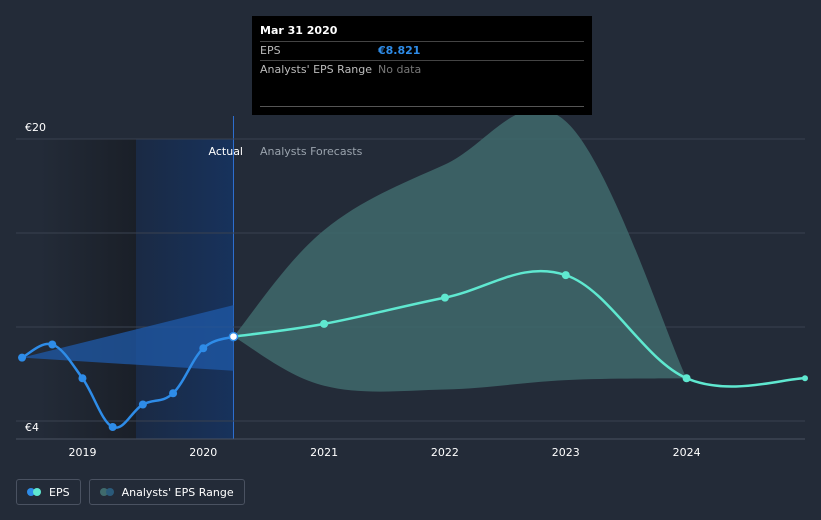  What do you see at coordinates (422, 106) in the screenshot?
I see `tooltip-divider` at bounding box center [422, 106].